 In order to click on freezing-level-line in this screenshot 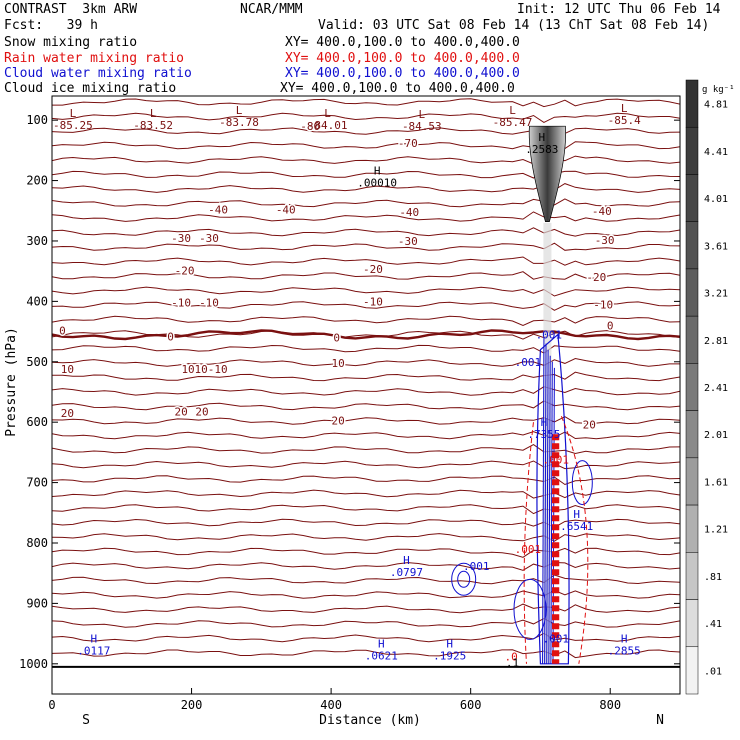, I will do `click(366, 335)`.